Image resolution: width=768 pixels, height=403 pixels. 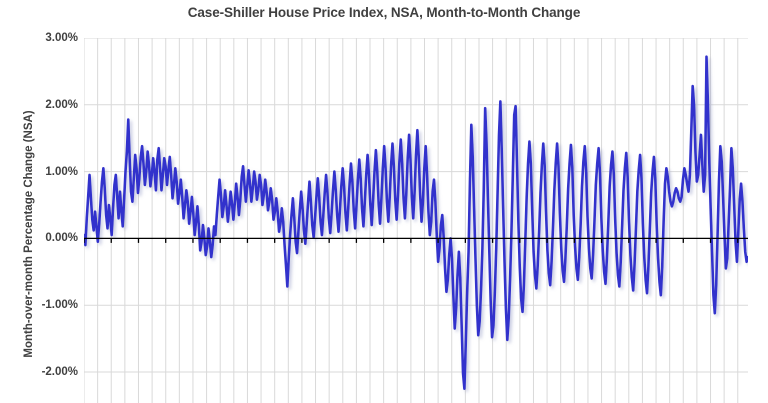 What do you see at coordinates (39, 201) in the screenshot?
I see `y-axis-tick-labels: 3.00% 2.00% 1.00% 0.00% -1.00% -2.00%` at bounding box center [39, 201].